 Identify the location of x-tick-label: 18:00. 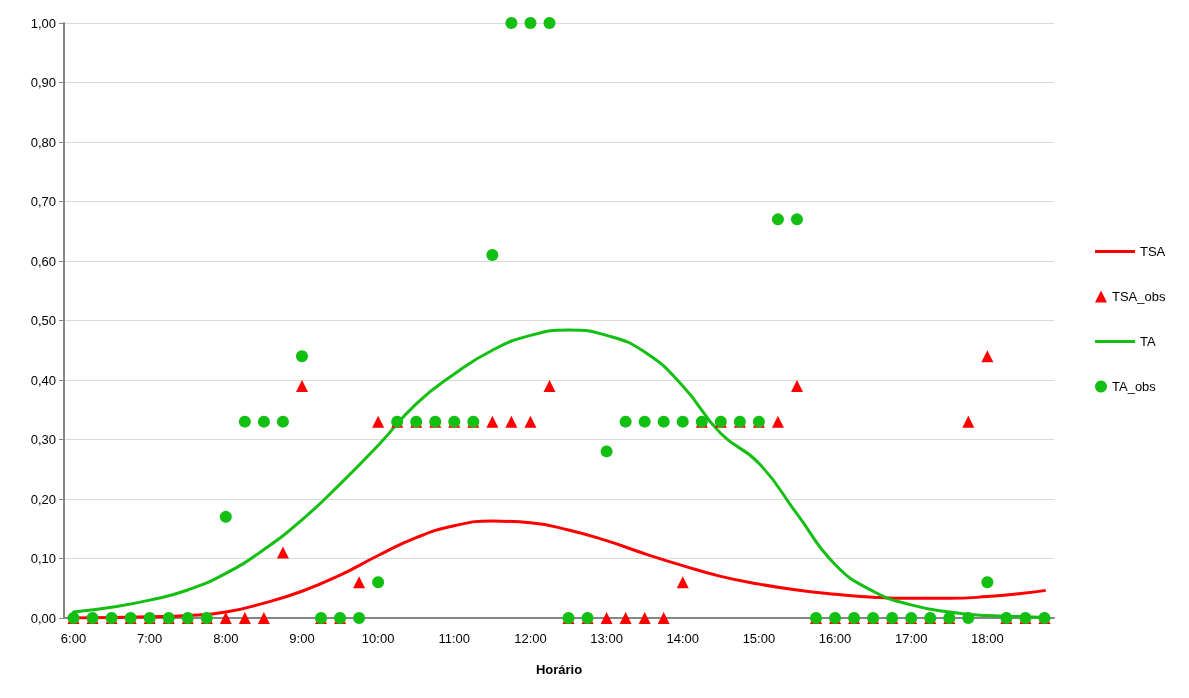
(987, 638).